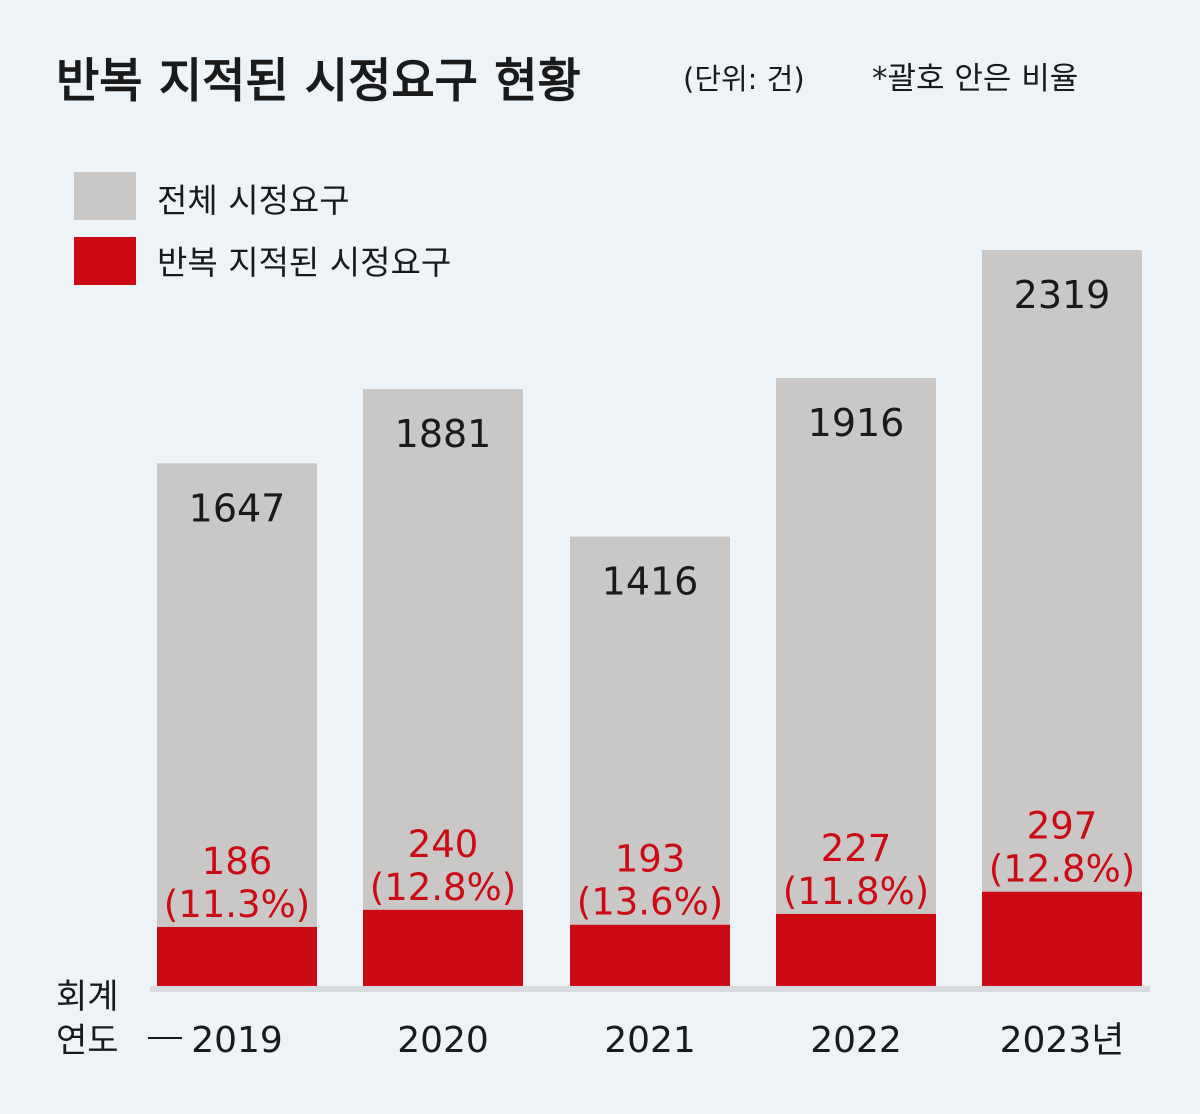 This screenshot has width=1200, height=1114. What do you see at coordinates (304, 262) in the screenshot?
I see `legend-label-repeat: 반복 지적된 시정요구` at bounding box center [304, 262].